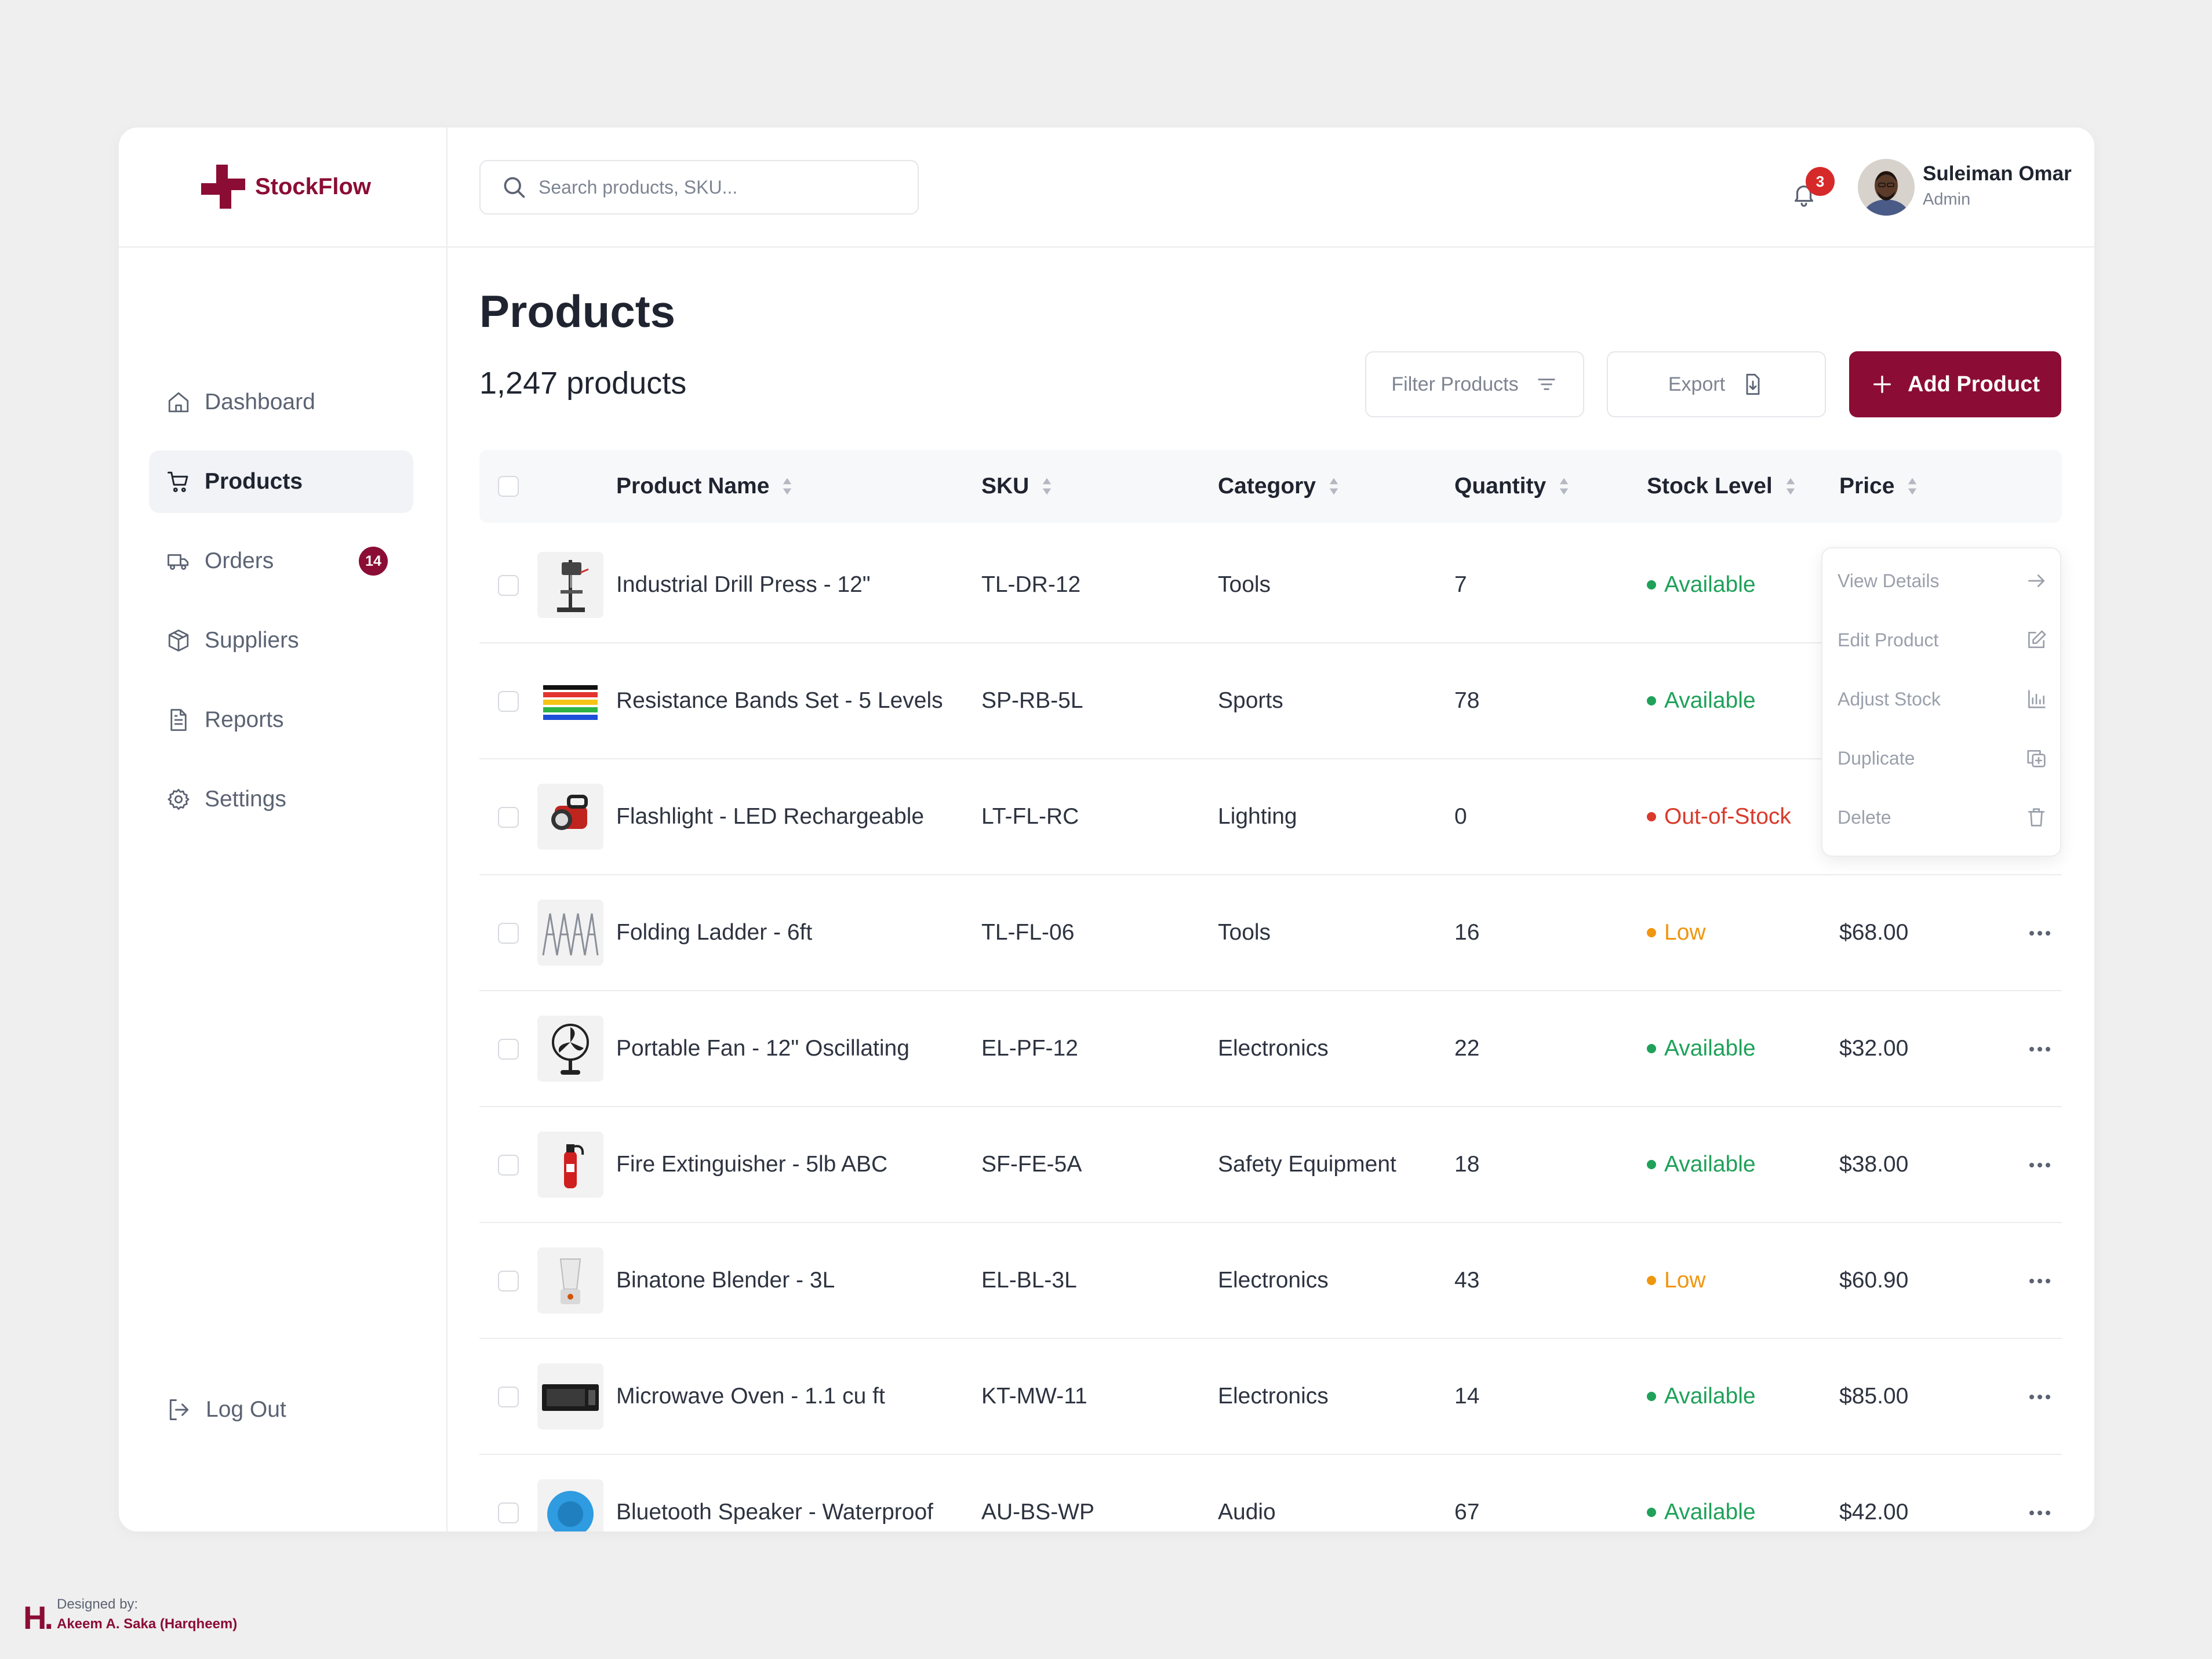 This screenshot has height=1659, width=2212. Describe the element at coordinates (1942, 580) in the screenshot. I see `menu-item-view-details: View Details` at that location.